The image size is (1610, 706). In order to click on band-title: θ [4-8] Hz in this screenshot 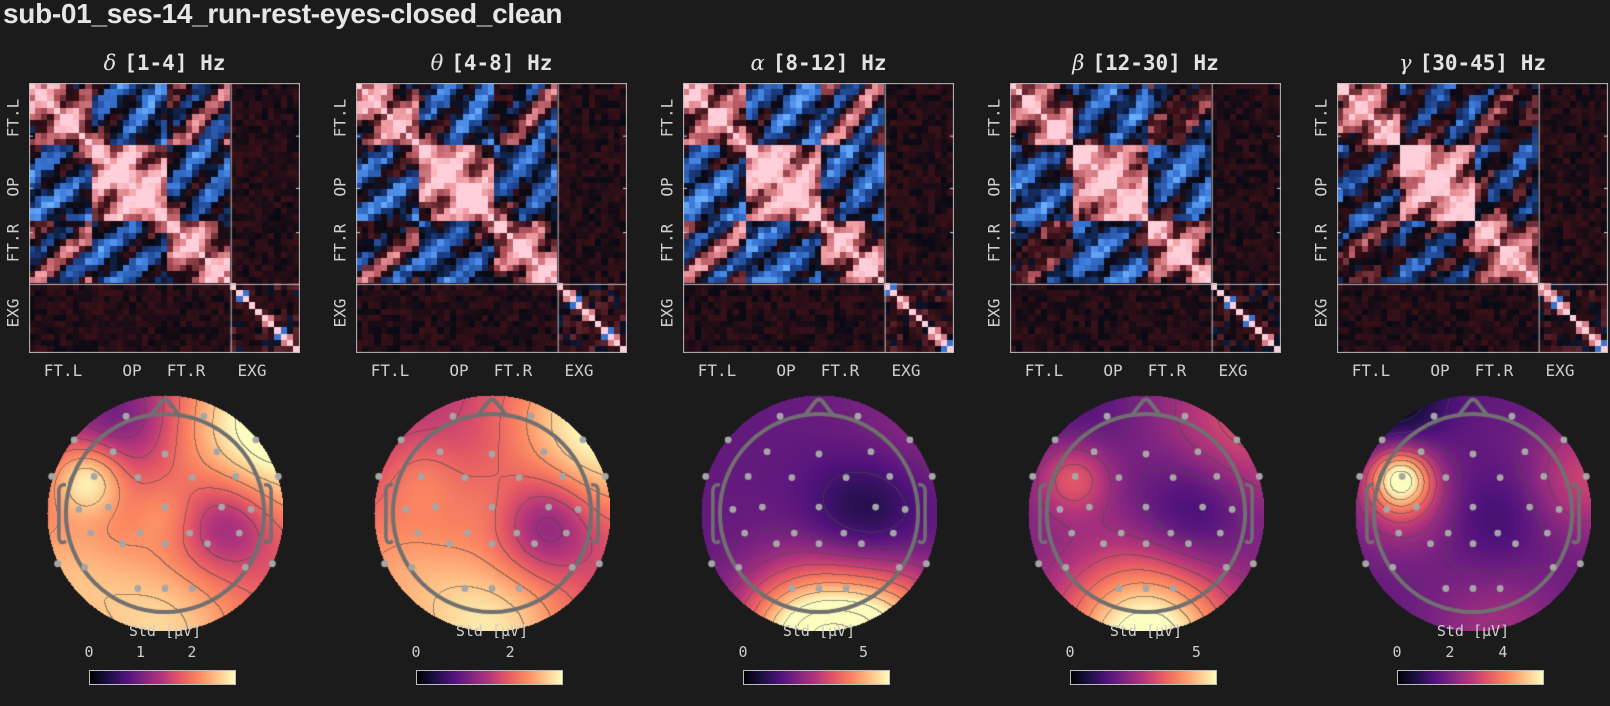, I will do `click(491, 63)`.